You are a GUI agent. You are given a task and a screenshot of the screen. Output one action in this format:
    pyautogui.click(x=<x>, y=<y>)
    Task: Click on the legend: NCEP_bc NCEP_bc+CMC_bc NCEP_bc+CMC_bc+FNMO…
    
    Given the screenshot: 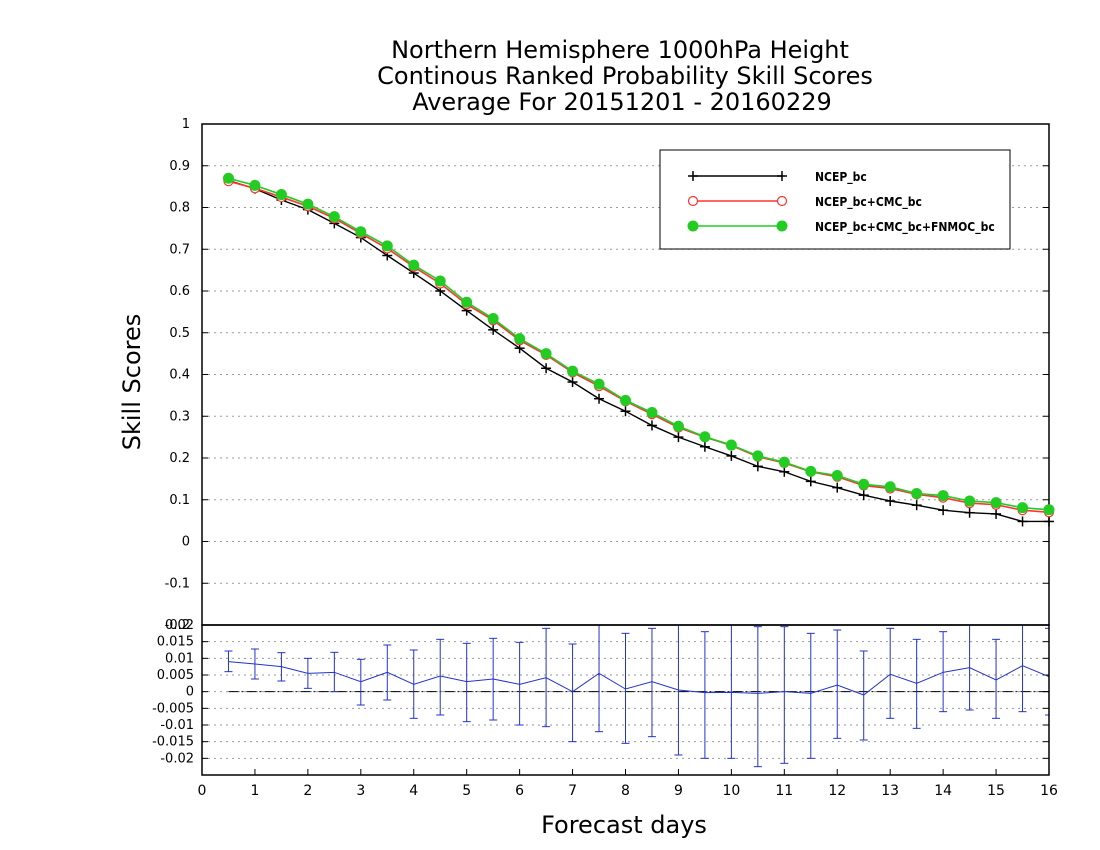 What is the action you would take?
    pyautogui.click(x=835, y=199)
    